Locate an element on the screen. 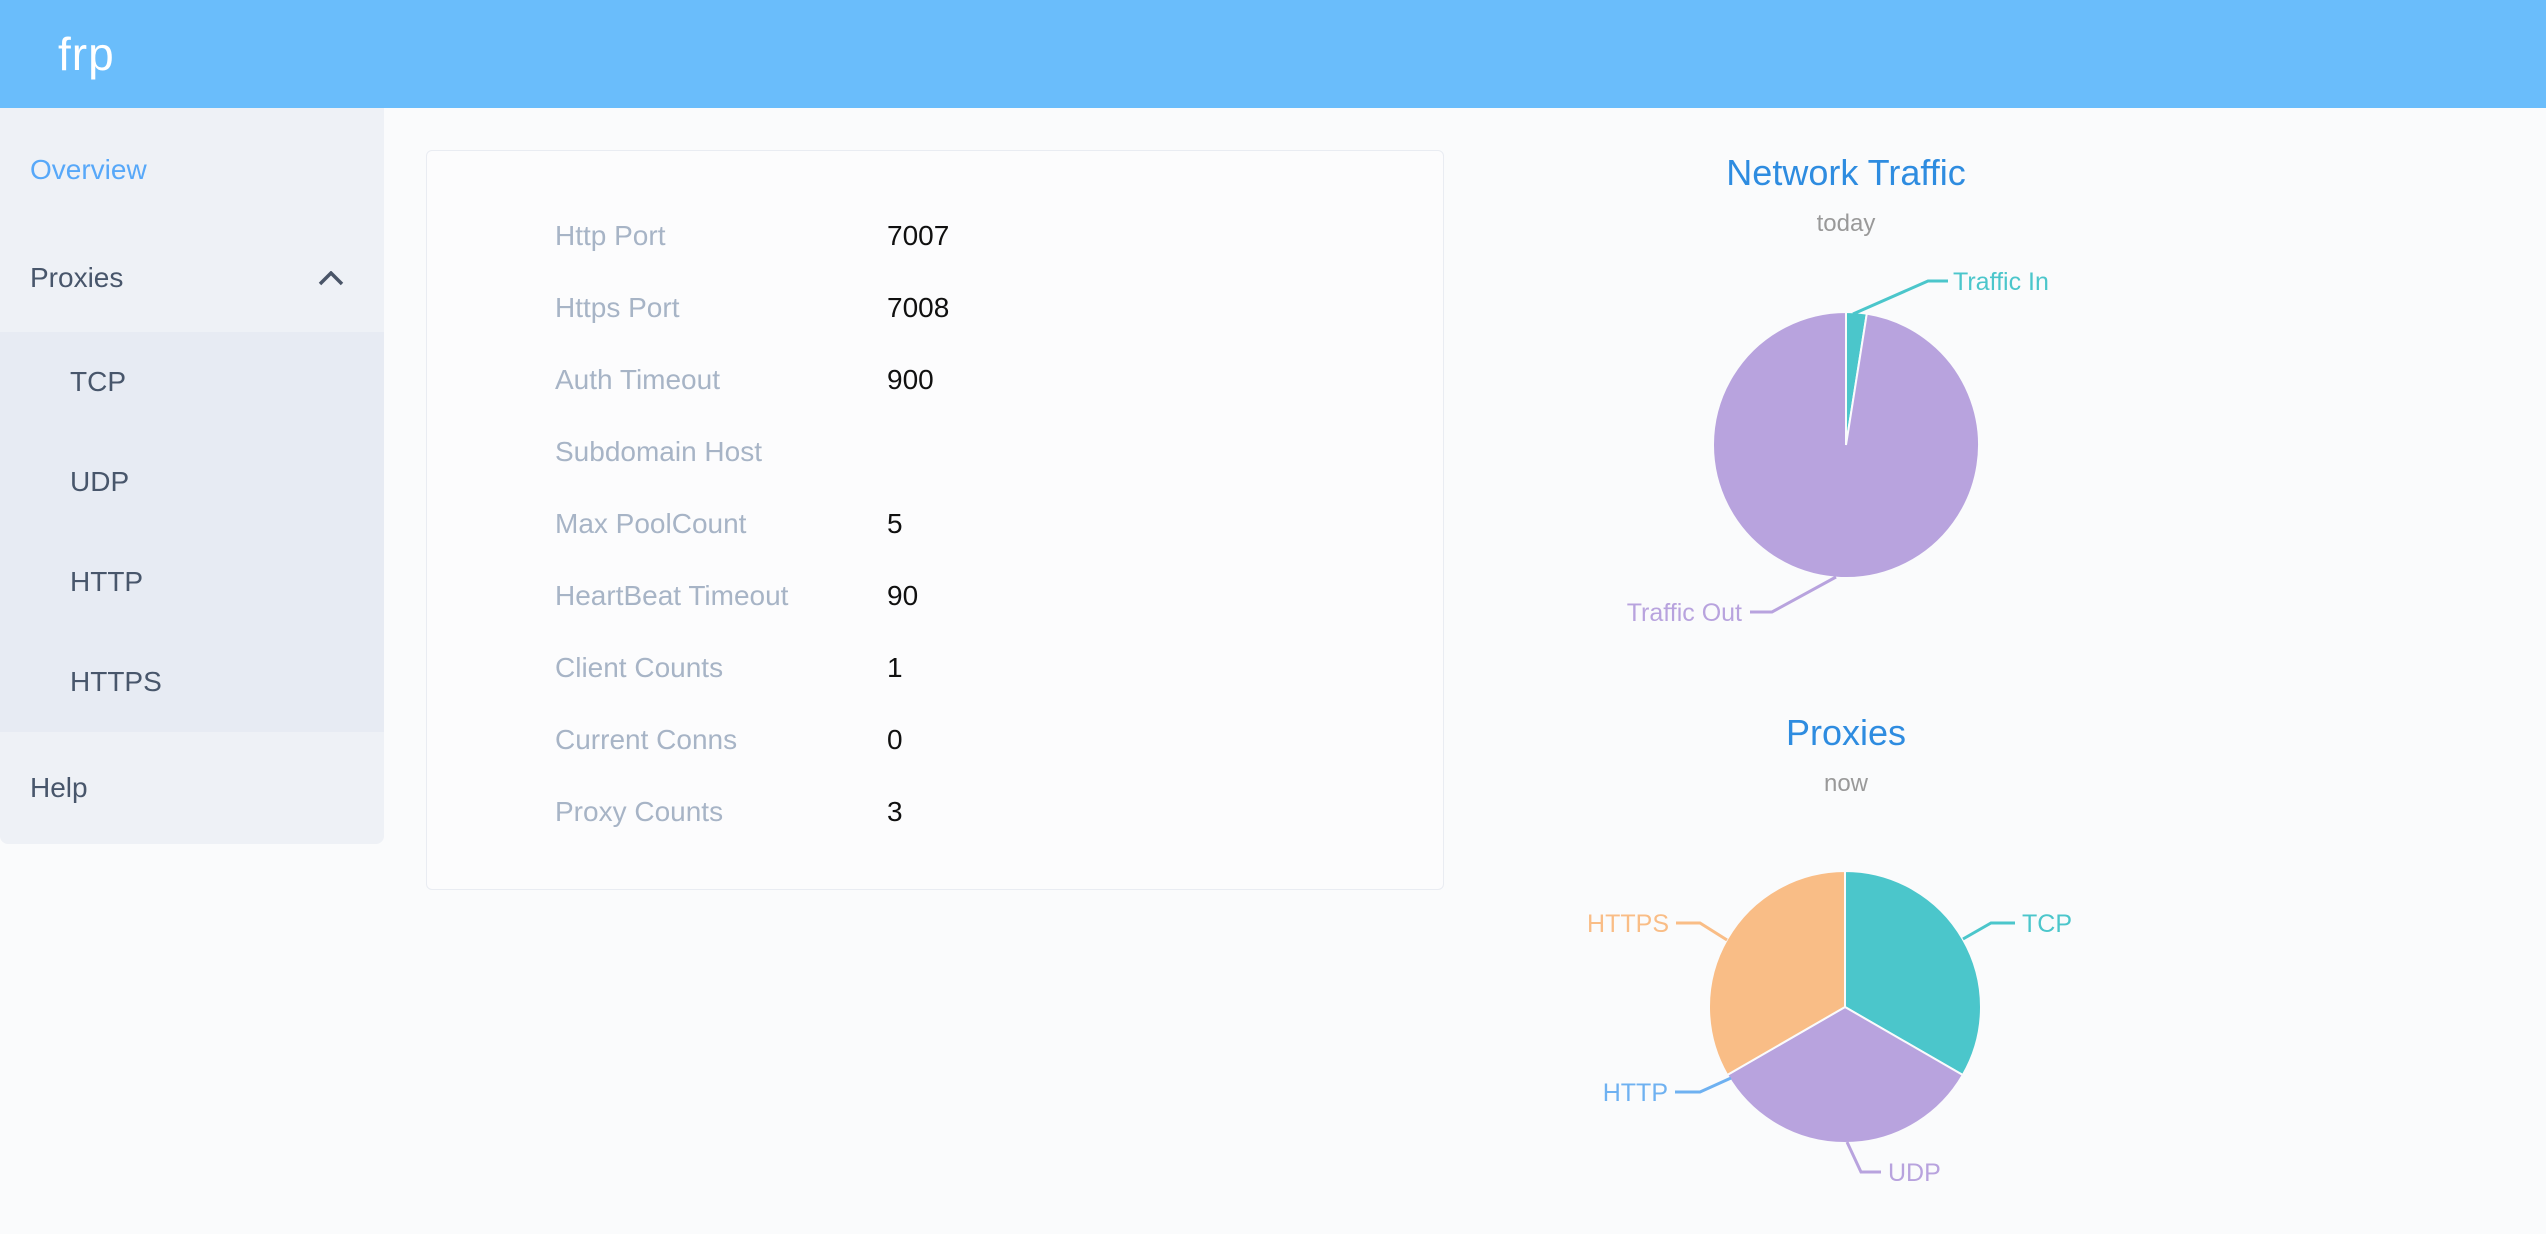  sidebar-item-label: HTTPS is located at coordinates (116, 681).